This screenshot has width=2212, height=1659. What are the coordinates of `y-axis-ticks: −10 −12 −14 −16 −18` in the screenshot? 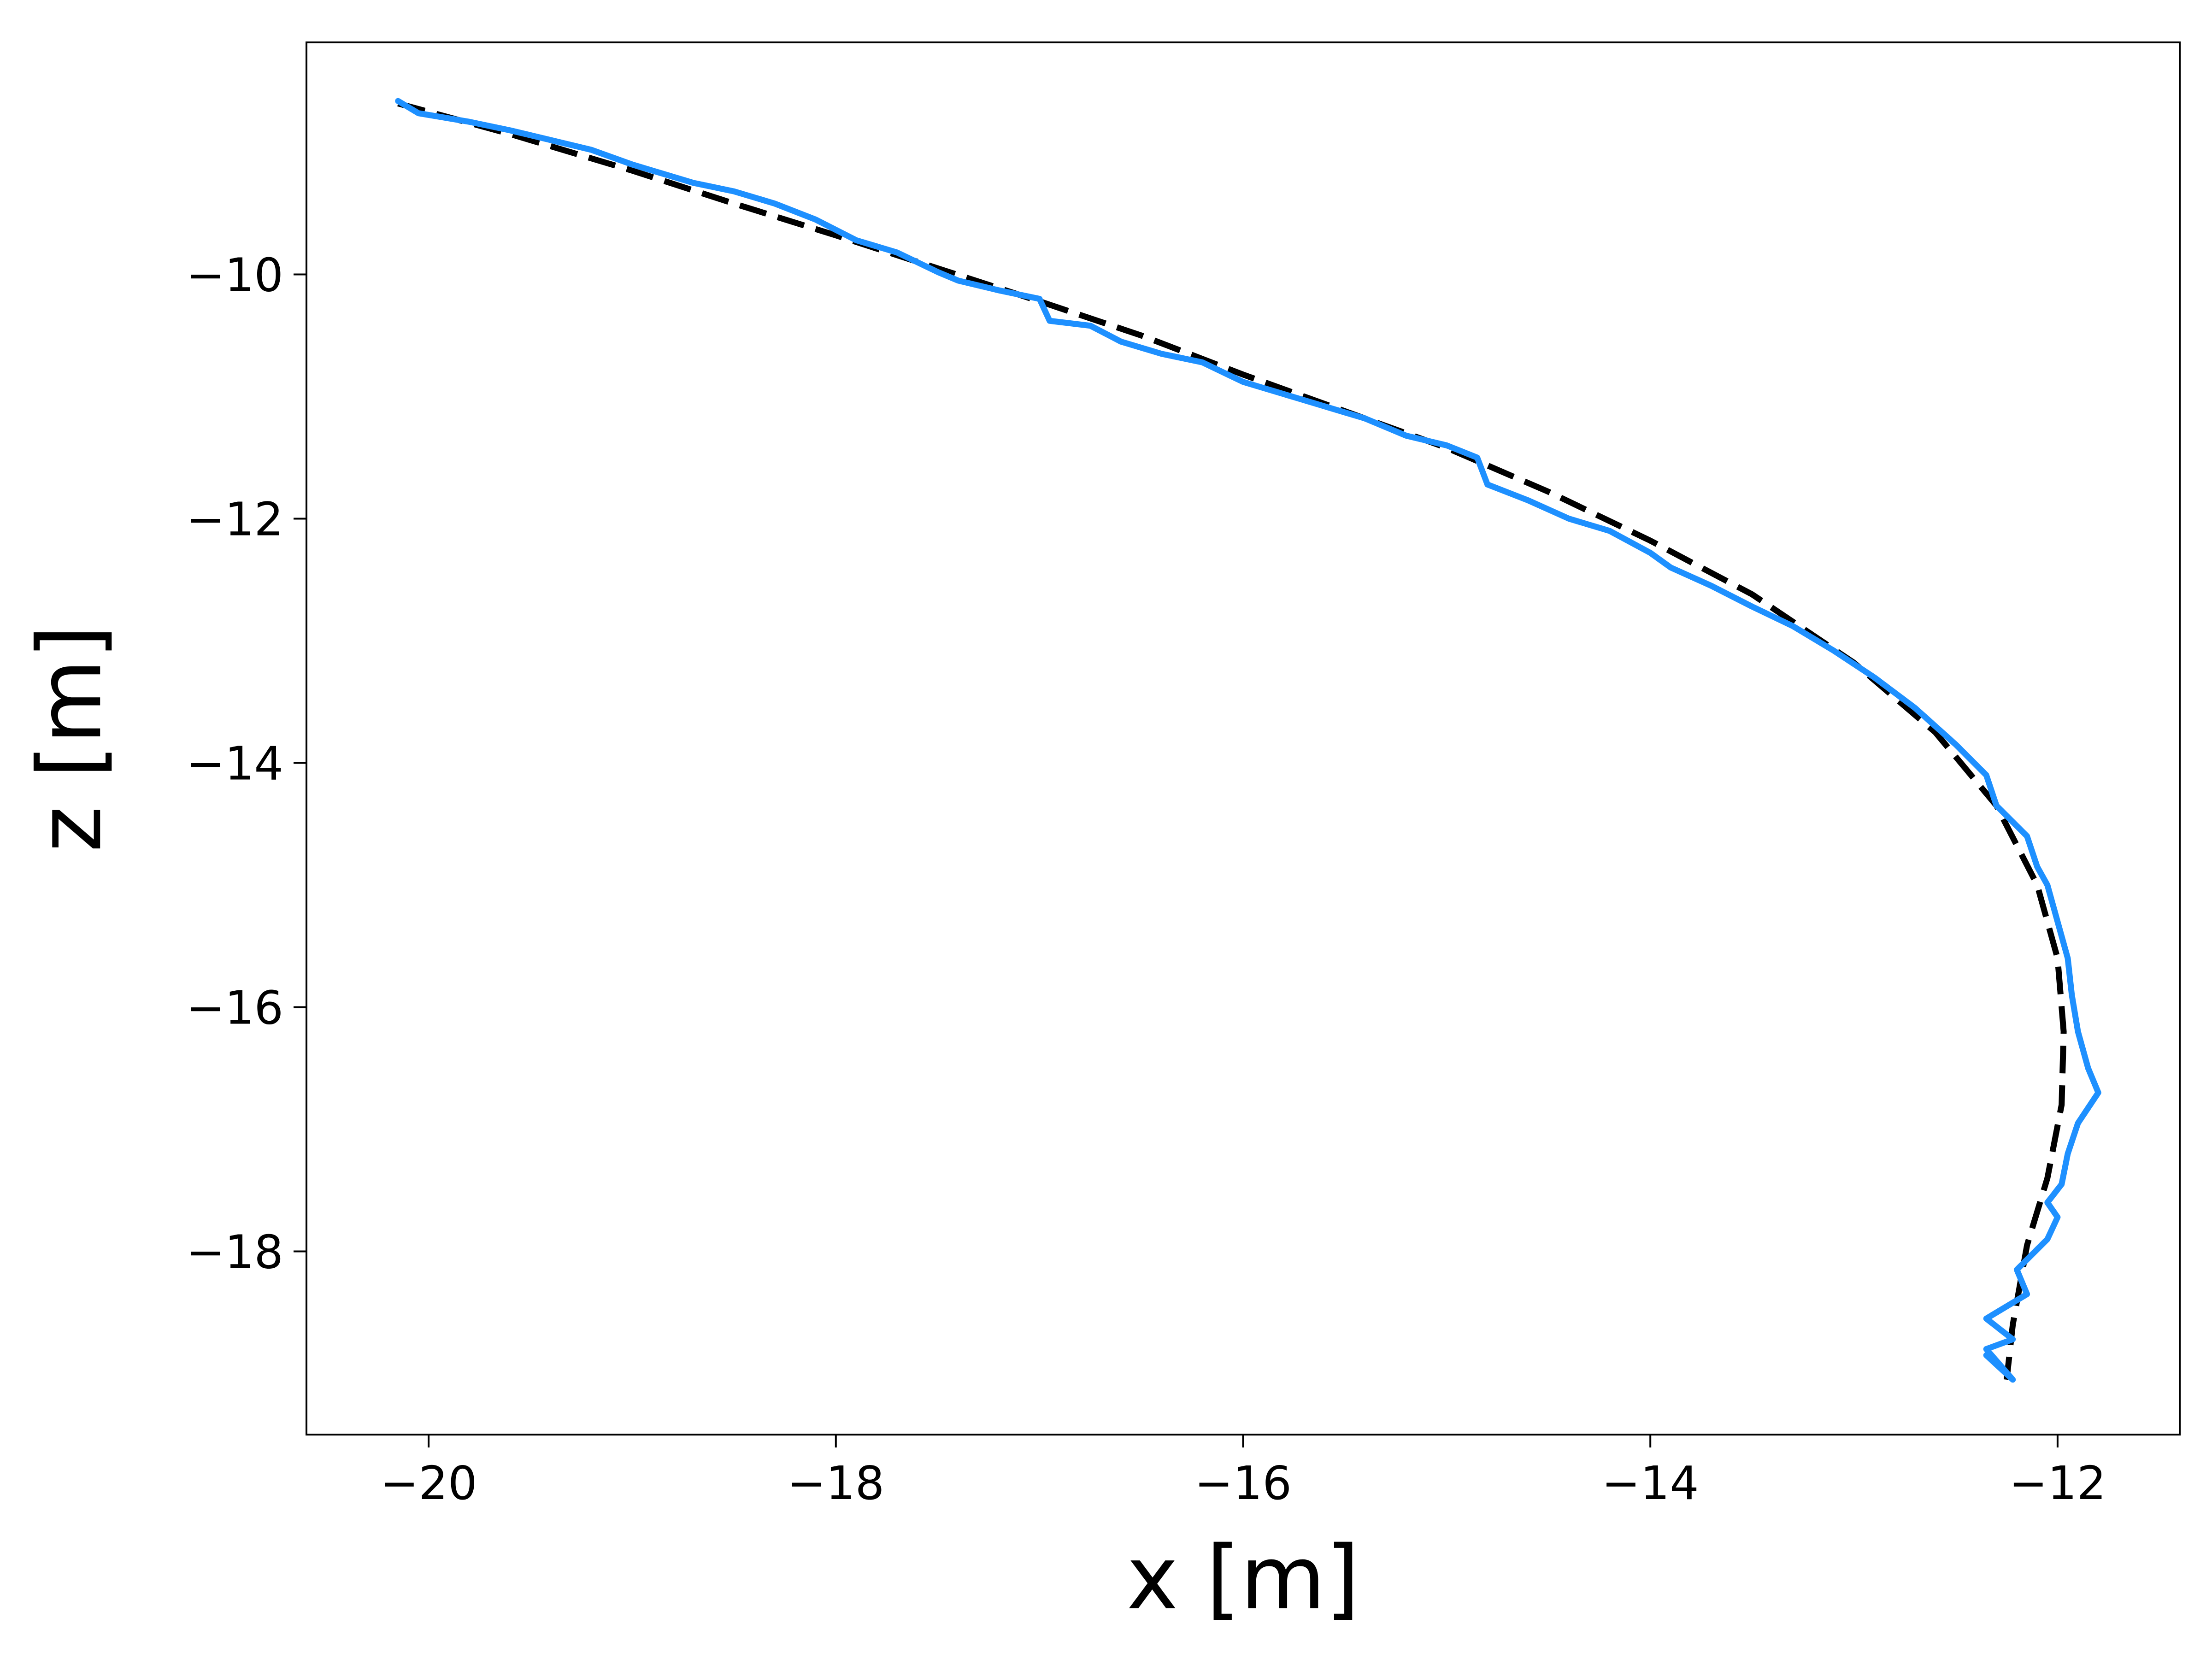 It's located at (246, 763).